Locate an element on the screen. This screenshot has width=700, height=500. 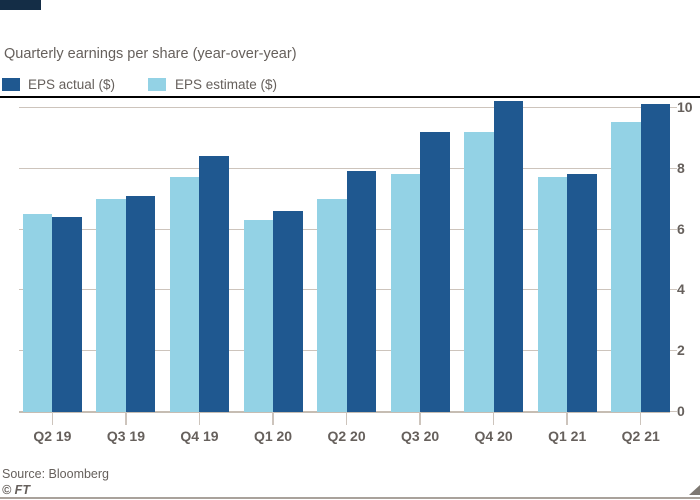
bottom-rule is located at coordinates (350, 498).